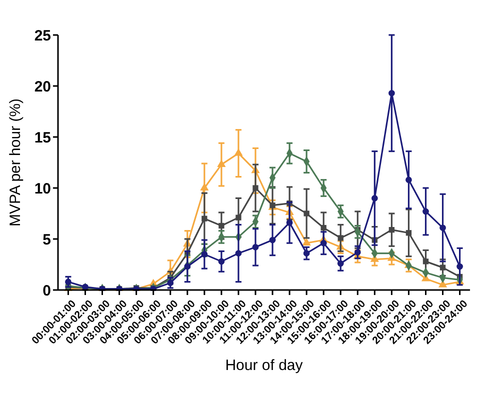 The height and width of the screenshot is (393, 490). Describe the element at coordinates (46, 291) in the screenshot. I see `y-tick-label: 0` at that location.